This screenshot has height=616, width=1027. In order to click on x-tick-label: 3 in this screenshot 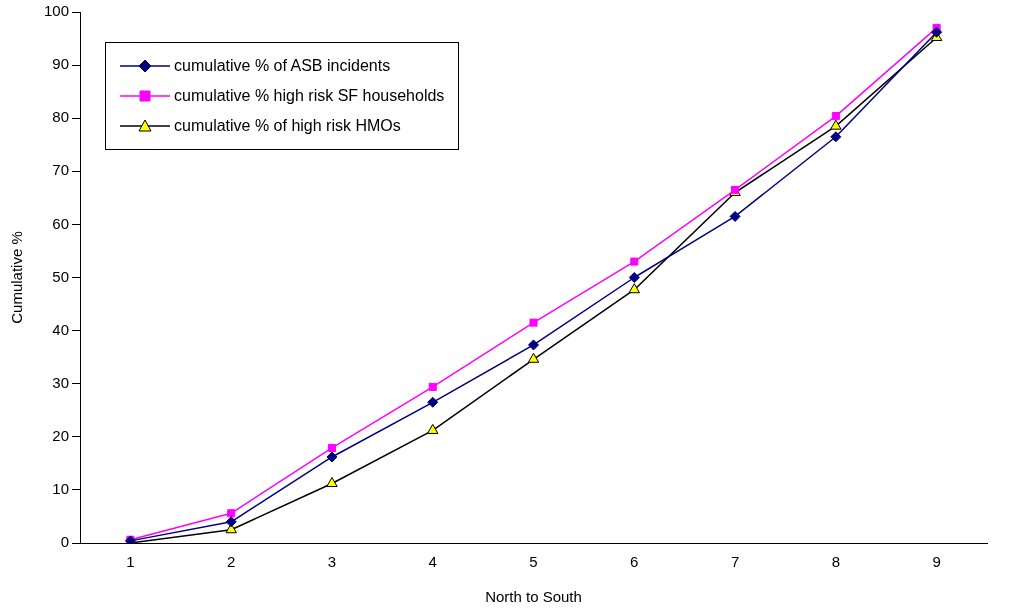, I will do `click(332, 562)`.